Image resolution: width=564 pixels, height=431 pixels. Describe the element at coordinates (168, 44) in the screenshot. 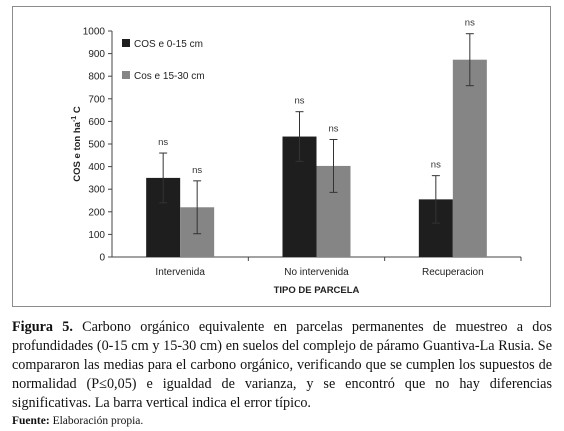

I see `legend-label: COS e 0-15 cm` at that location.